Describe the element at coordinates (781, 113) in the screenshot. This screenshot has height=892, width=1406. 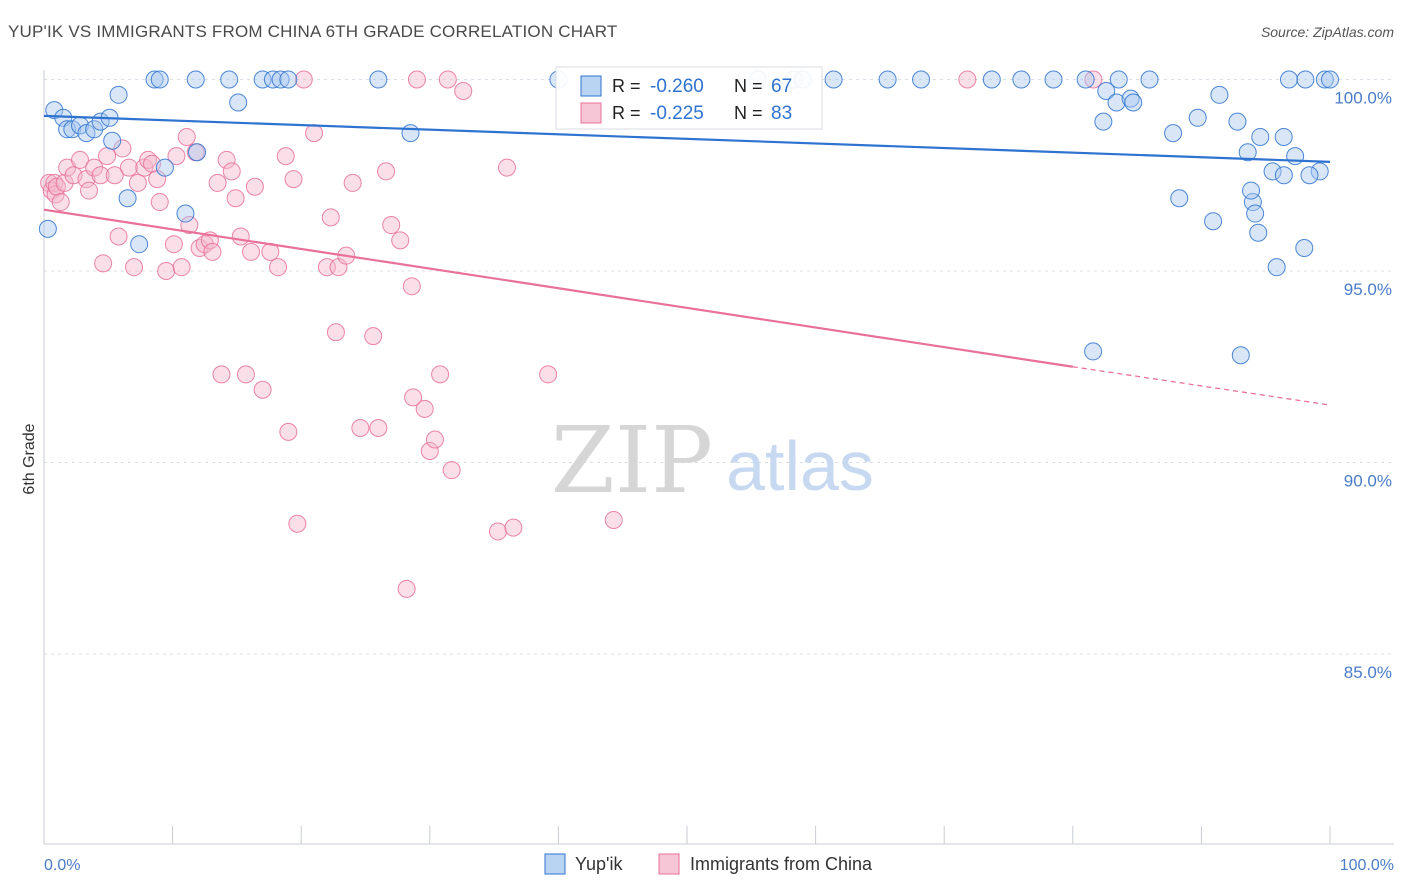
I see `stats-legend-n-value: 83` at that location.